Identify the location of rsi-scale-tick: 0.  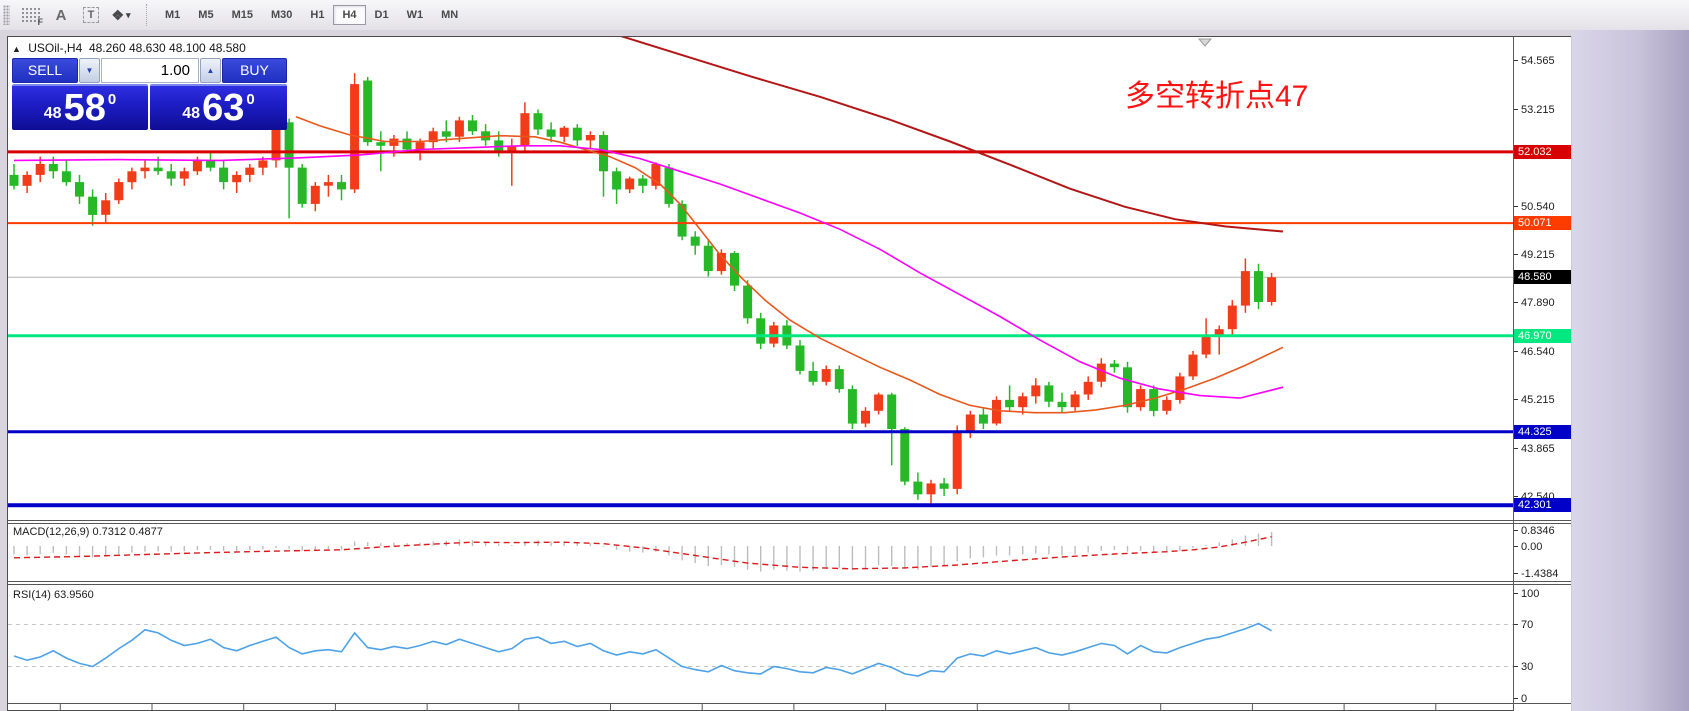
(1520, 698).